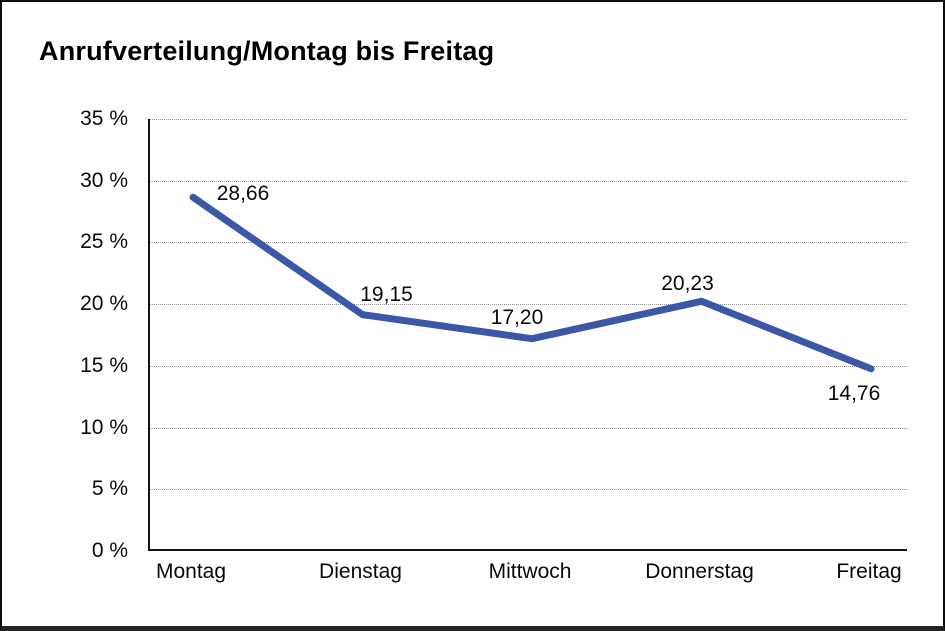 The image size is (945, 631). Describe the element at coordinates (104, 304) in the screenshot. I see `y-tick-label: 20 %` at that location.